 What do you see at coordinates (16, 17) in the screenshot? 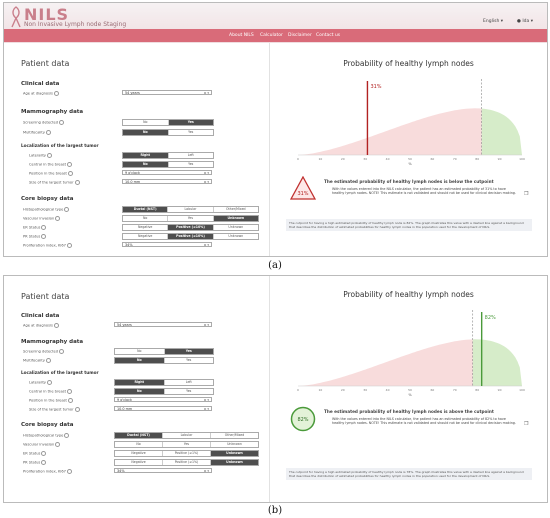
I see `ribbon-logo-icon` at bounding box center [16, 17].